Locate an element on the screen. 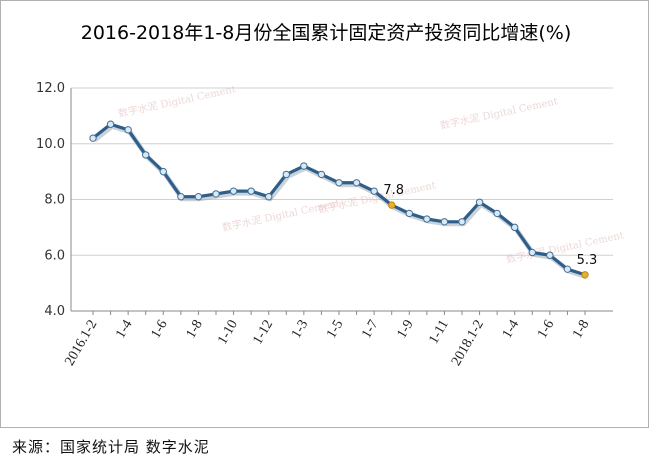 This screenshot has height=462, width=651. y-tick-label: 10.0 is located at coordinates (50, 144).